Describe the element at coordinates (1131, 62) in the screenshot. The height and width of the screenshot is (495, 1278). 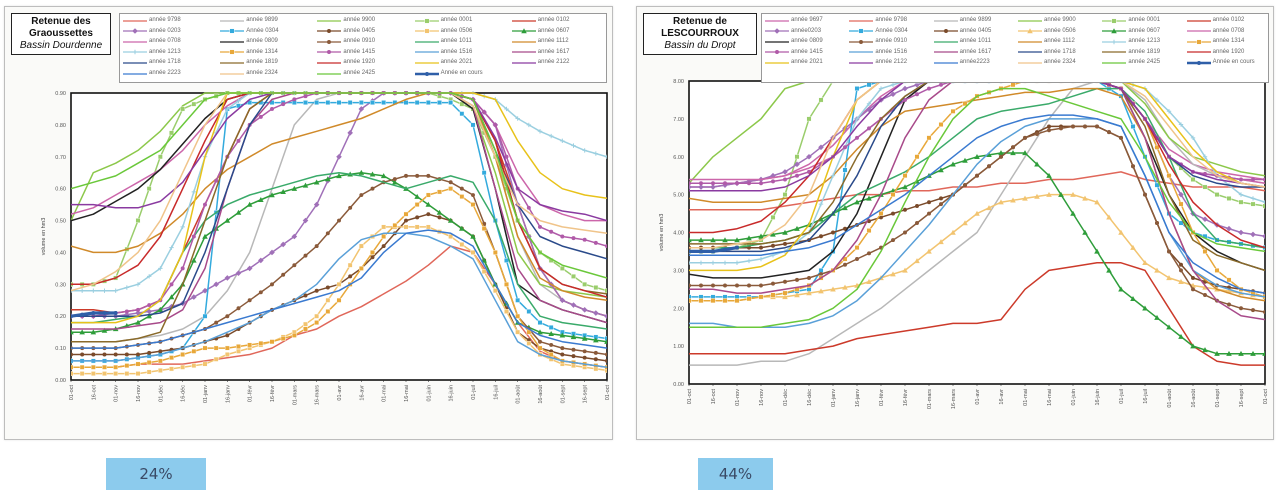
I see `legend-item: année 2425` at that location.